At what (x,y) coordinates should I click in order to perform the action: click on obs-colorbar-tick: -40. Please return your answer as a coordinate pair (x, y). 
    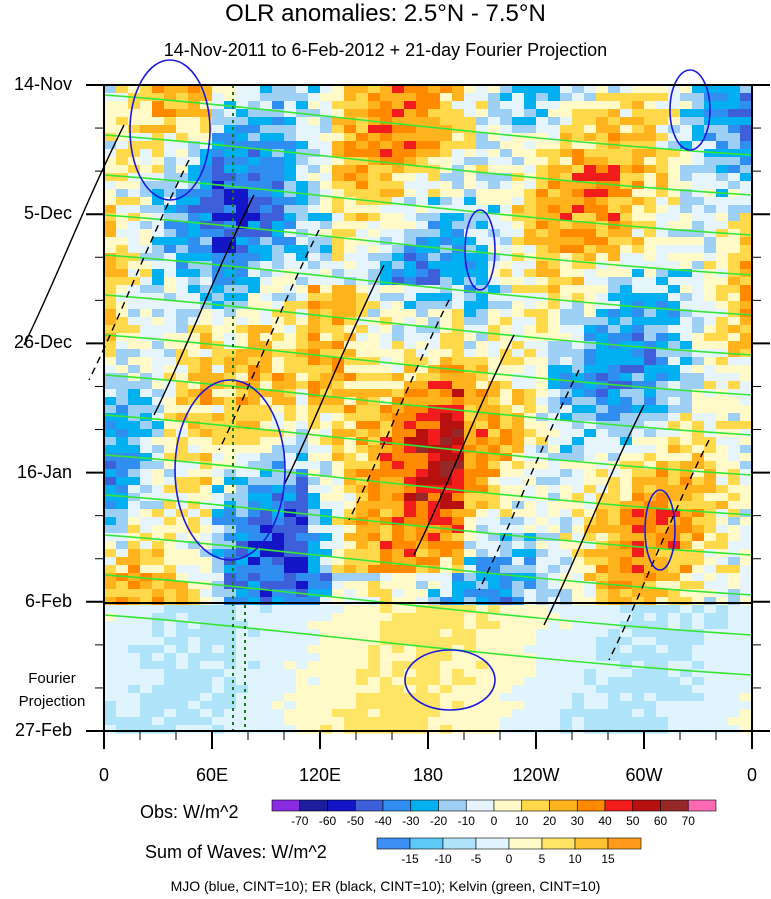
    Looking at the image, I should click on (383, 821).